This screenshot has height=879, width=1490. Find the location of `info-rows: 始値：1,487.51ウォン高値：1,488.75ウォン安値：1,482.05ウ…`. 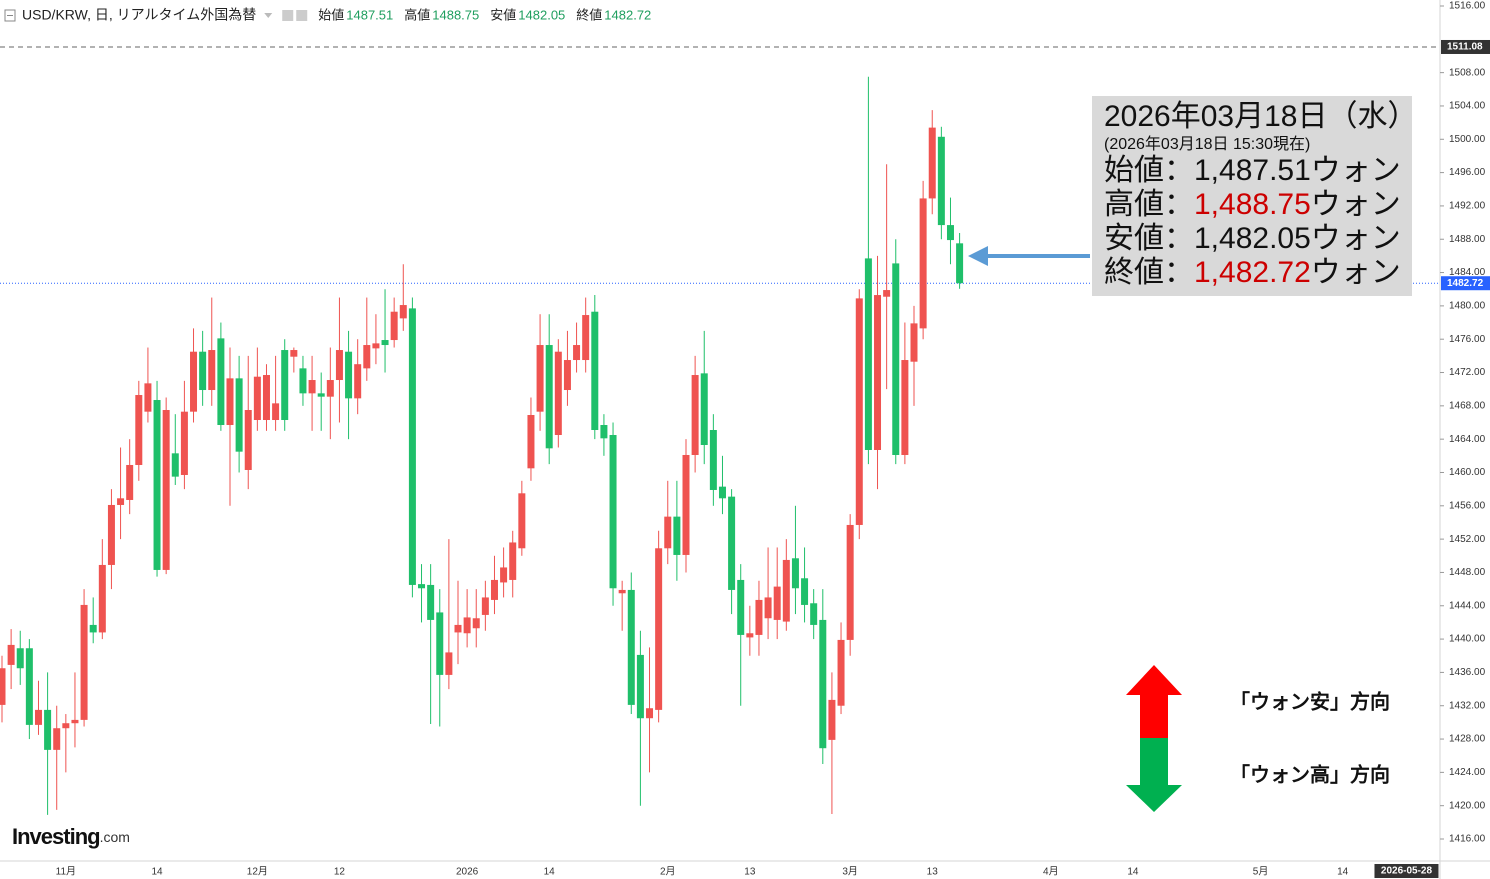

info-rows: 始値：1,487.51ウォン高値：1,488.75ウォン安値：1,482.05ウ… is located at coordinates (1252, 221).